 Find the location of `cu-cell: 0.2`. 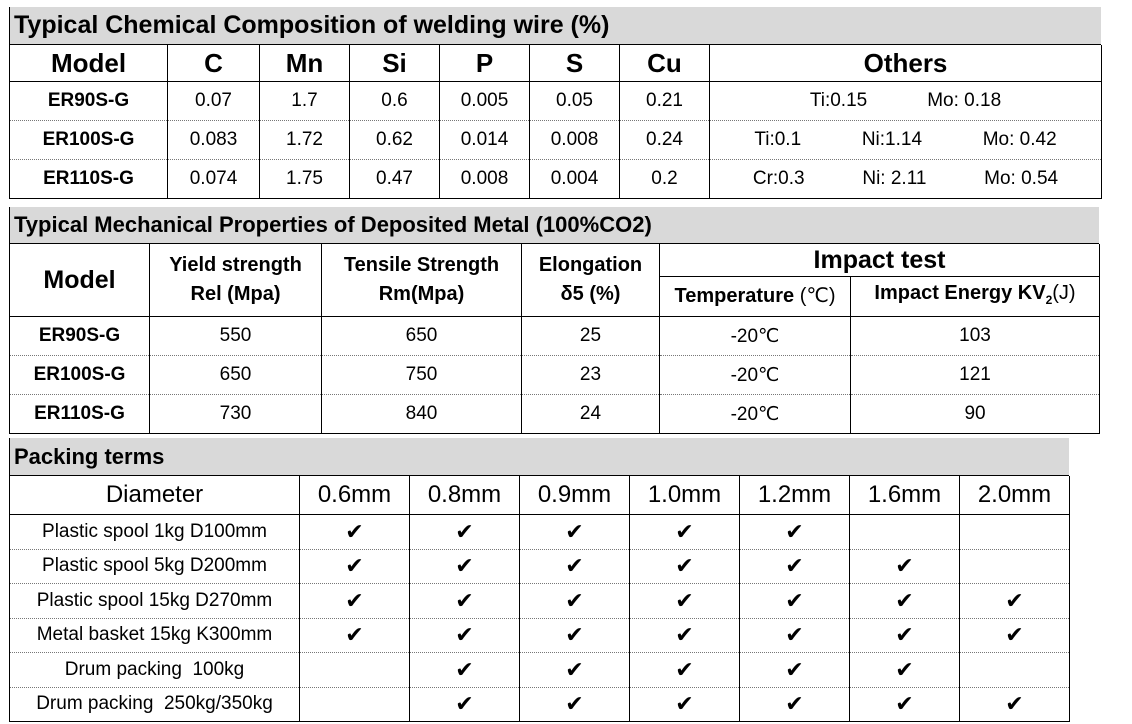

cu-cell: 0.2 is located at coordinates (664, 179).